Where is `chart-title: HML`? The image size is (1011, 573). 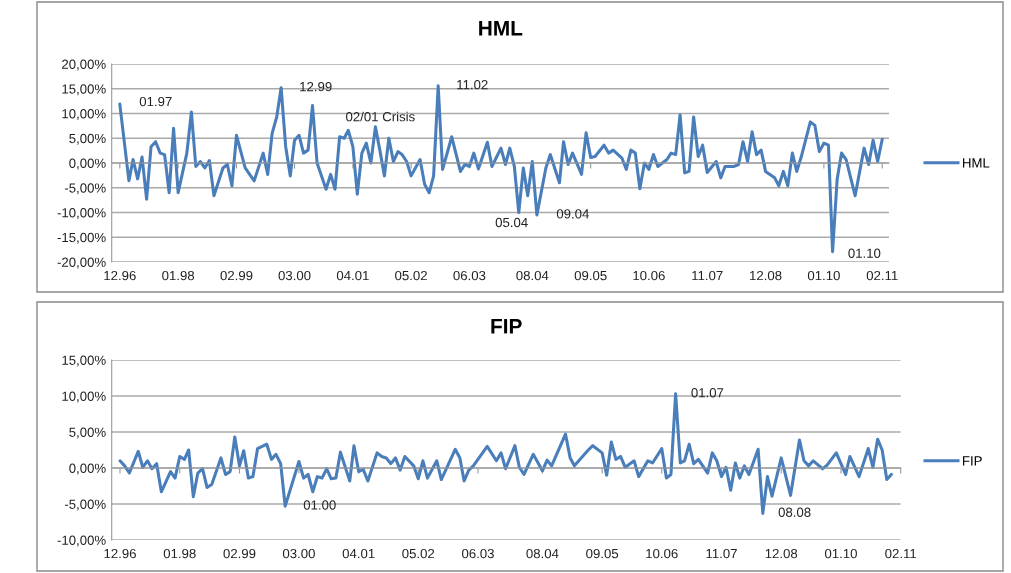
chart-title: HML is located at coordinates (501, 28).